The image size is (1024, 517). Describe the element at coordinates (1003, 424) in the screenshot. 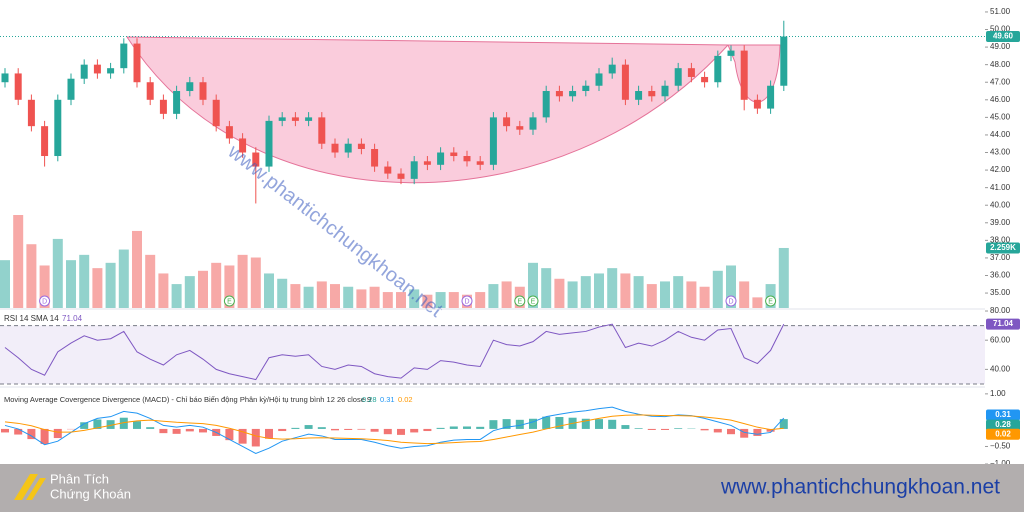

I see `hist-label: 0.28` at that location.